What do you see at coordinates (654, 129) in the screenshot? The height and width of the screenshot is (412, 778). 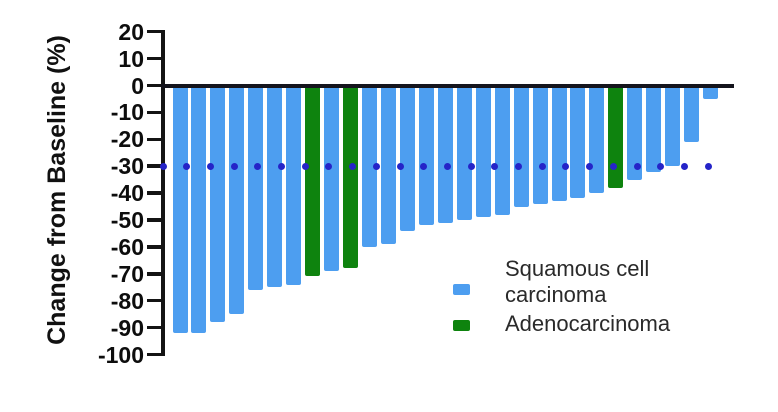 I see `bar-26-squamous` at bounding box center [654, 129].